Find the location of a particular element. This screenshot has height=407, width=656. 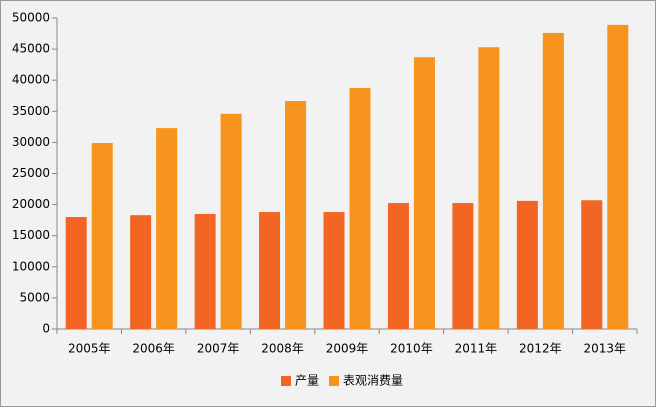

y-tick-label: 25000 is located at coordinates (31, 173).